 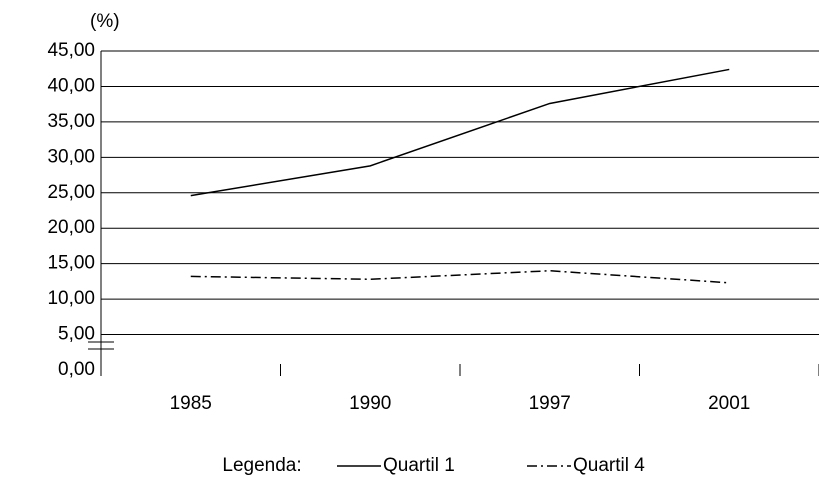 I want to click on y-tick-label: 25,00, so click(x=71, y=192).